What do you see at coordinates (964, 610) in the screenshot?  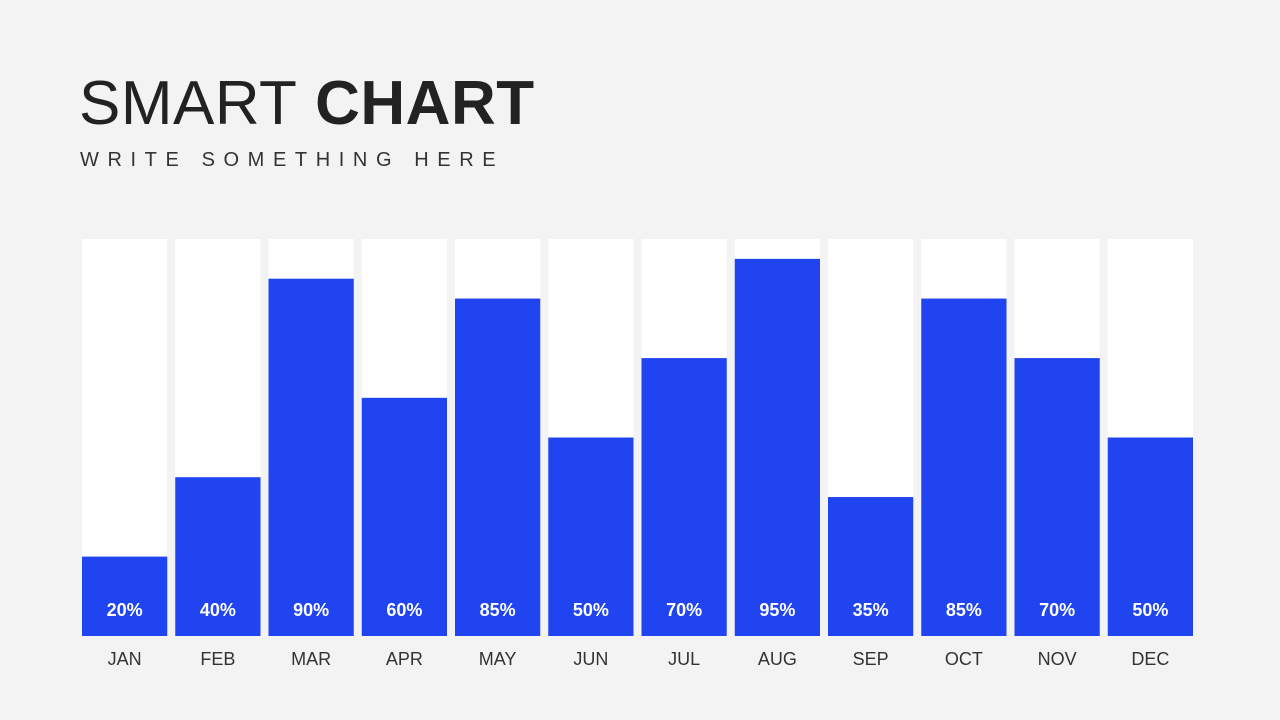 I see `bar-value-label-oct: 85%` at bounding box center [964, 610].